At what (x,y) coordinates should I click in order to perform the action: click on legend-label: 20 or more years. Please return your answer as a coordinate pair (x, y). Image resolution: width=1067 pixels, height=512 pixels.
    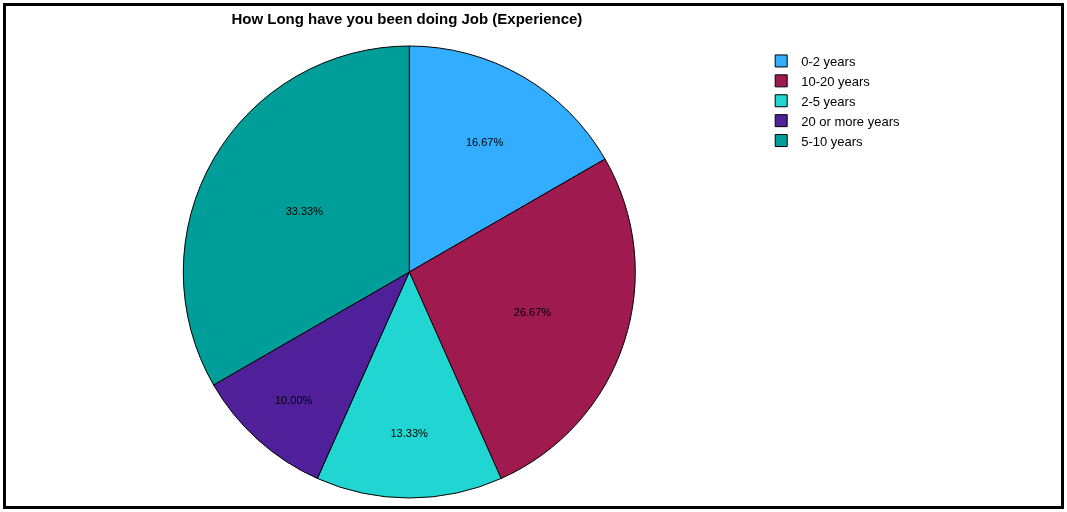
    Looking at the image, I should click on (850, 121).